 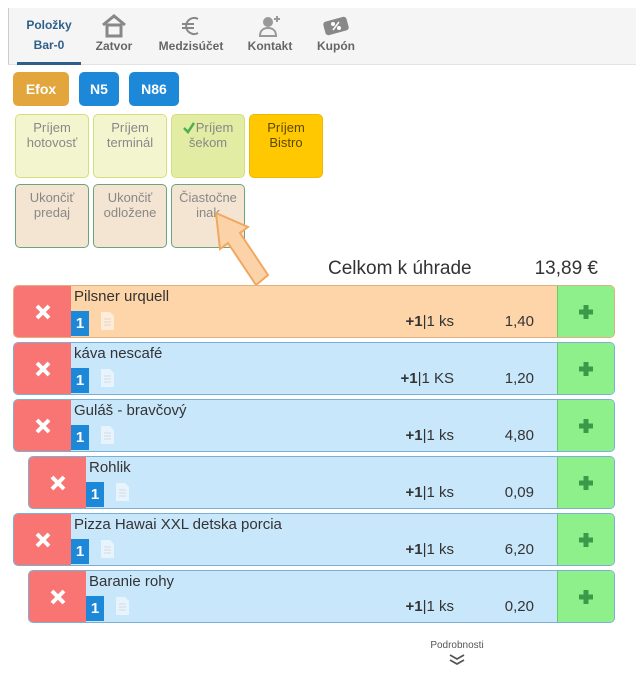 I want to click on label: Bistro, so click(x=286, y=142).